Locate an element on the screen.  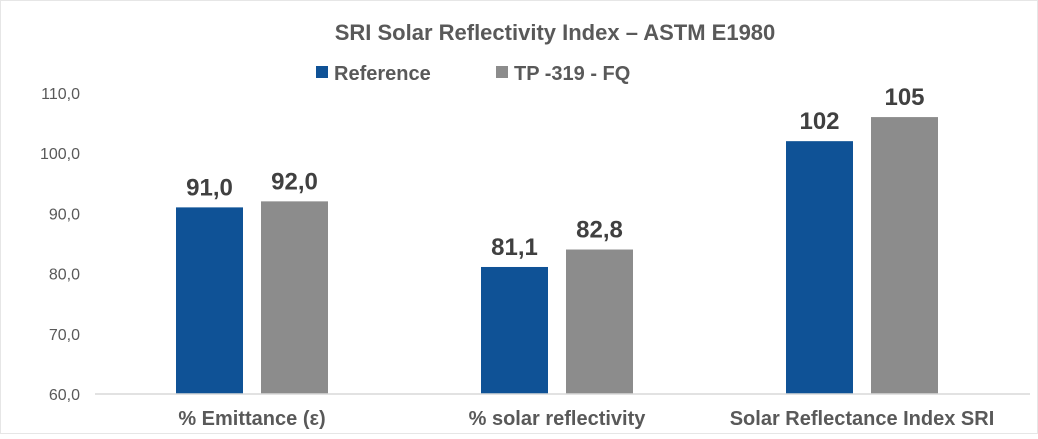
legend-label-1: TP -319 - FQ is located at coordinates (572, 74).